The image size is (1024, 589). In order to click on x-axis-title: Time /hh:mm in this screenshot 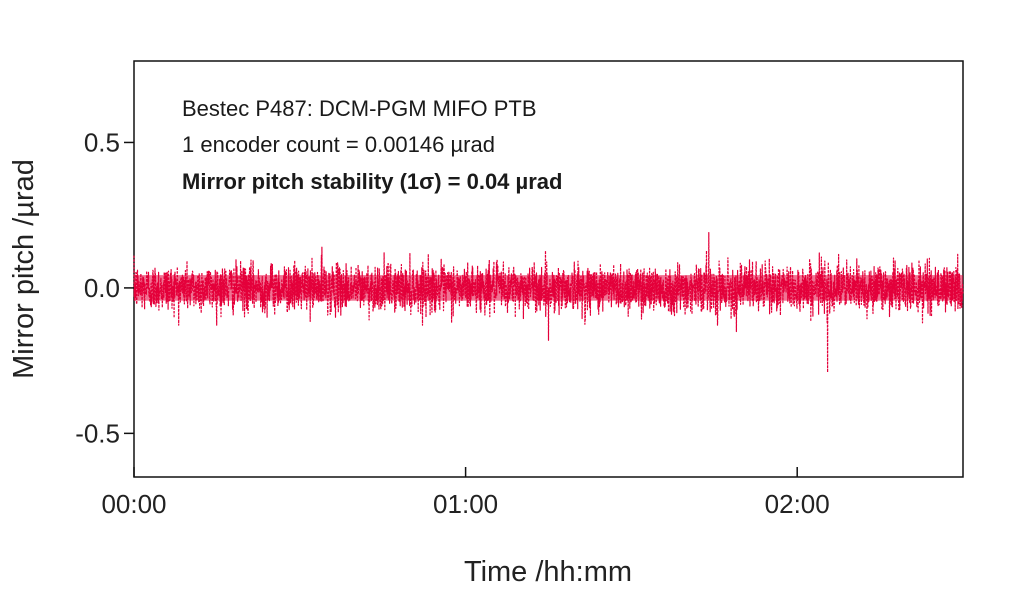, I will do `click(548, 572)`.